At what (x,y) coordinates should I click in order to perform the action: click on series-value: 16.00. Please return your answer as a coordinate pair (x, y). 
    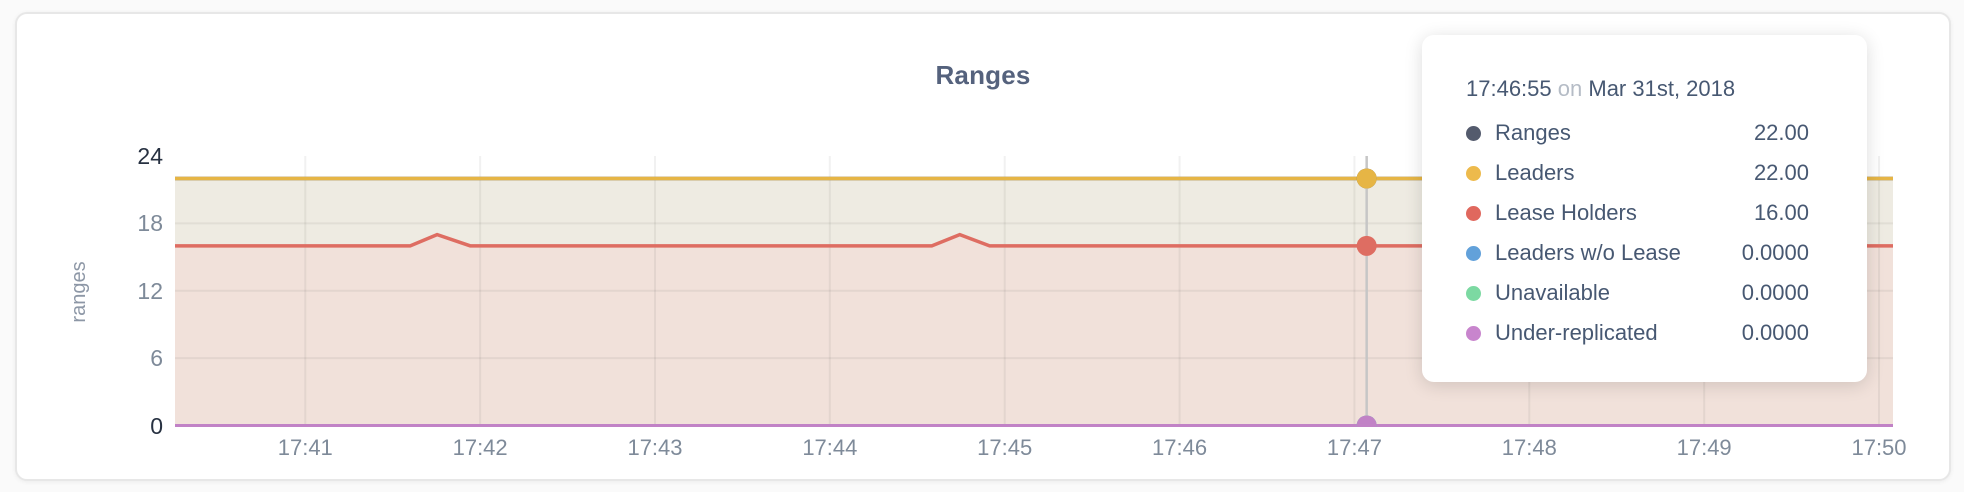
    Looking at the image, I should click on (1781, 212).